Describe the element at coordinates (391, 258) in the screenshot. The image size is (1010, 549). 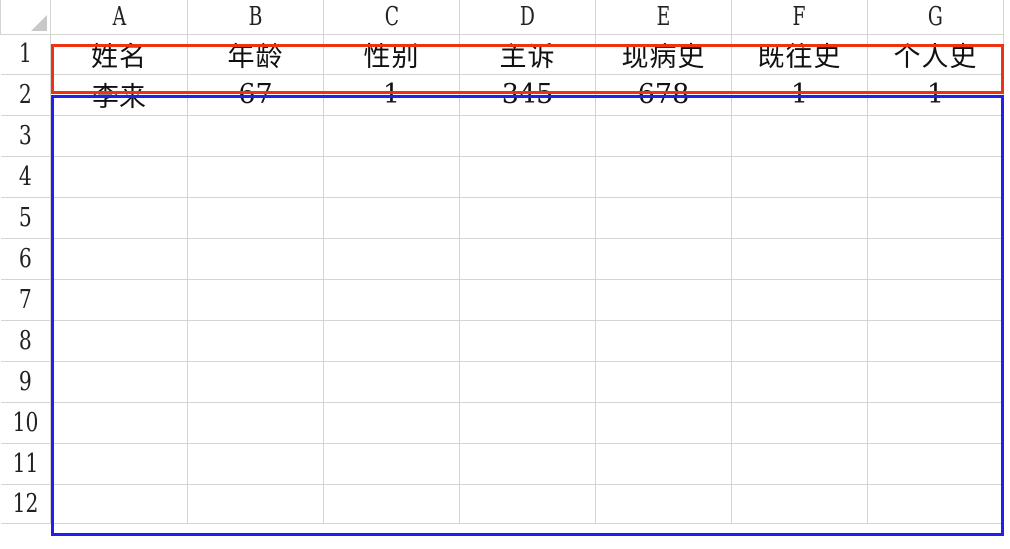
I see `cell-c6` at that location.